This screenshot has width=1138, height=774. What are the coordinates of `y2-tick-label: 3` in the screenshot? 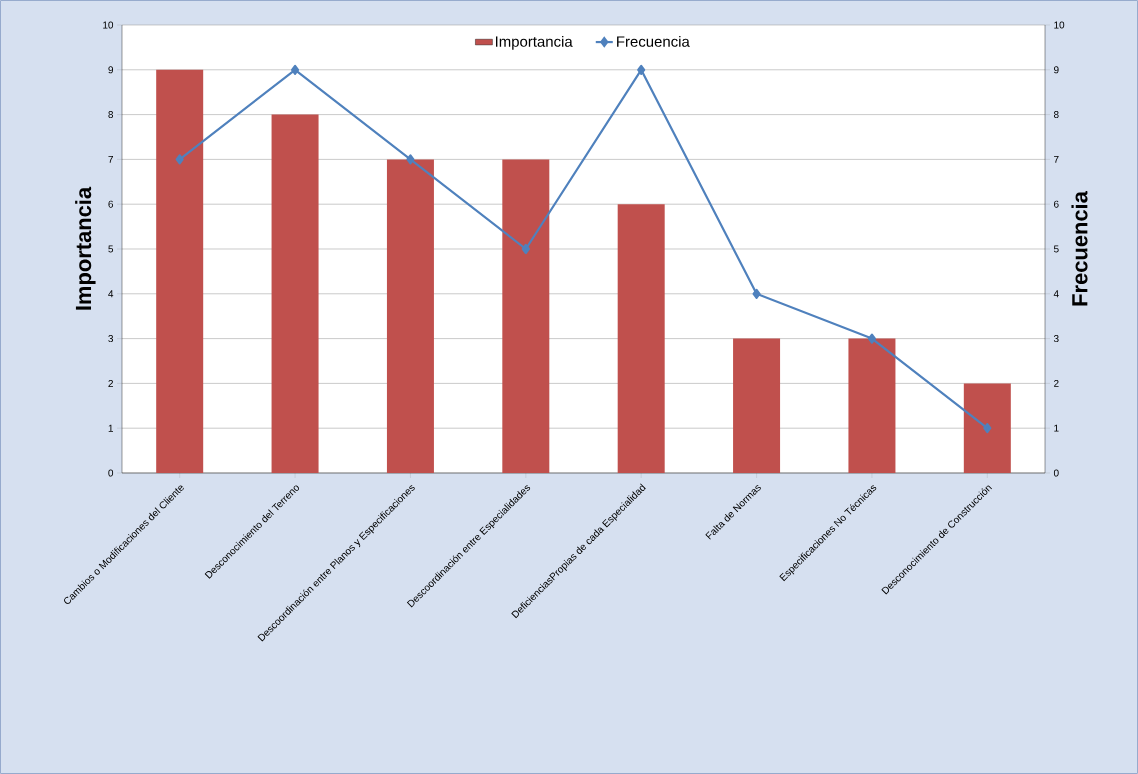 It's located at (1056, 339).